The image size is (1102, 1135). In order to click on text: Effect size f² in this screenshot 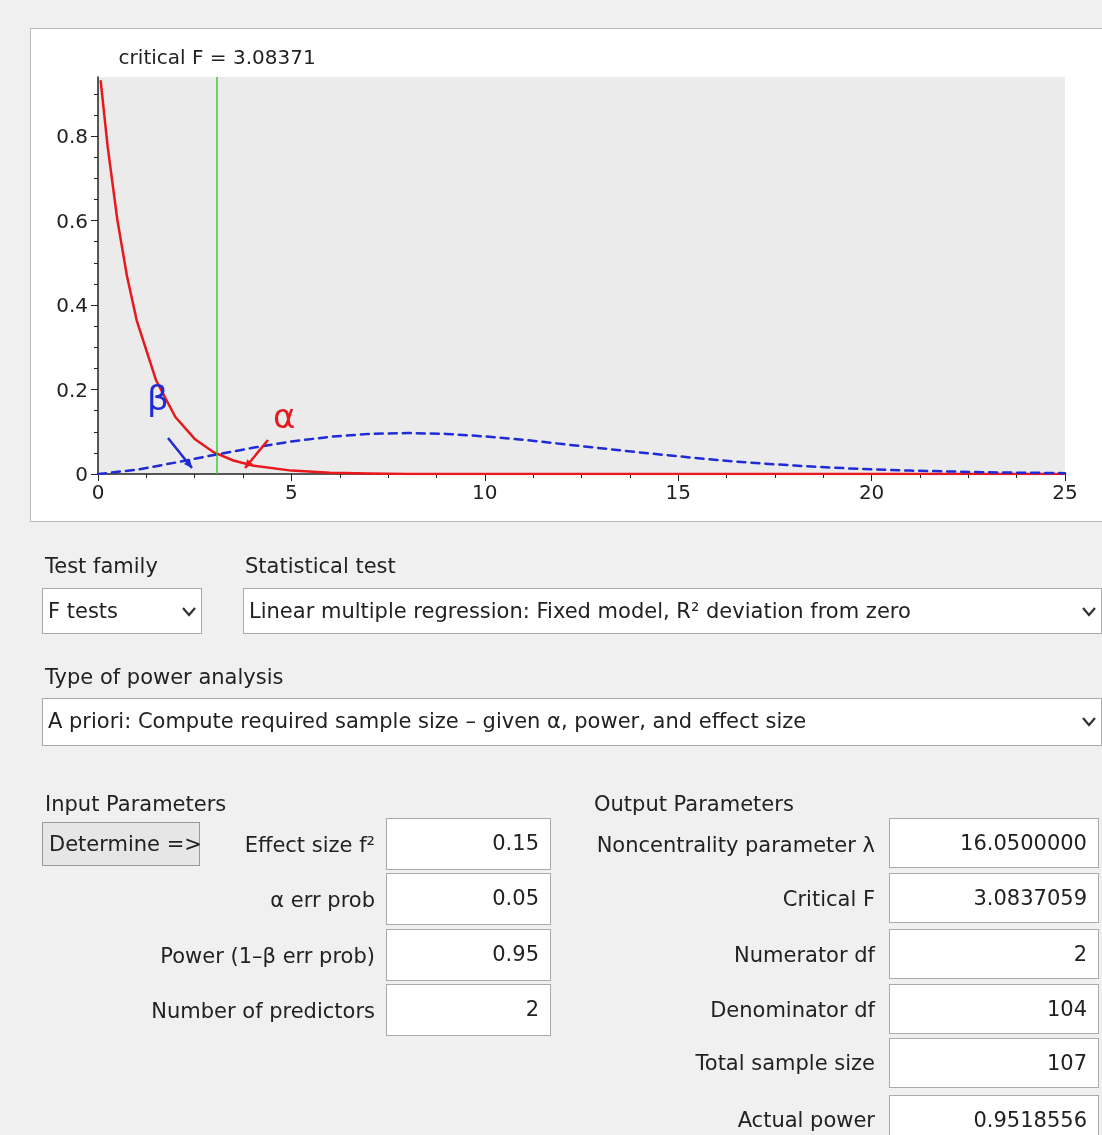, I will do `click(309, 845)`.